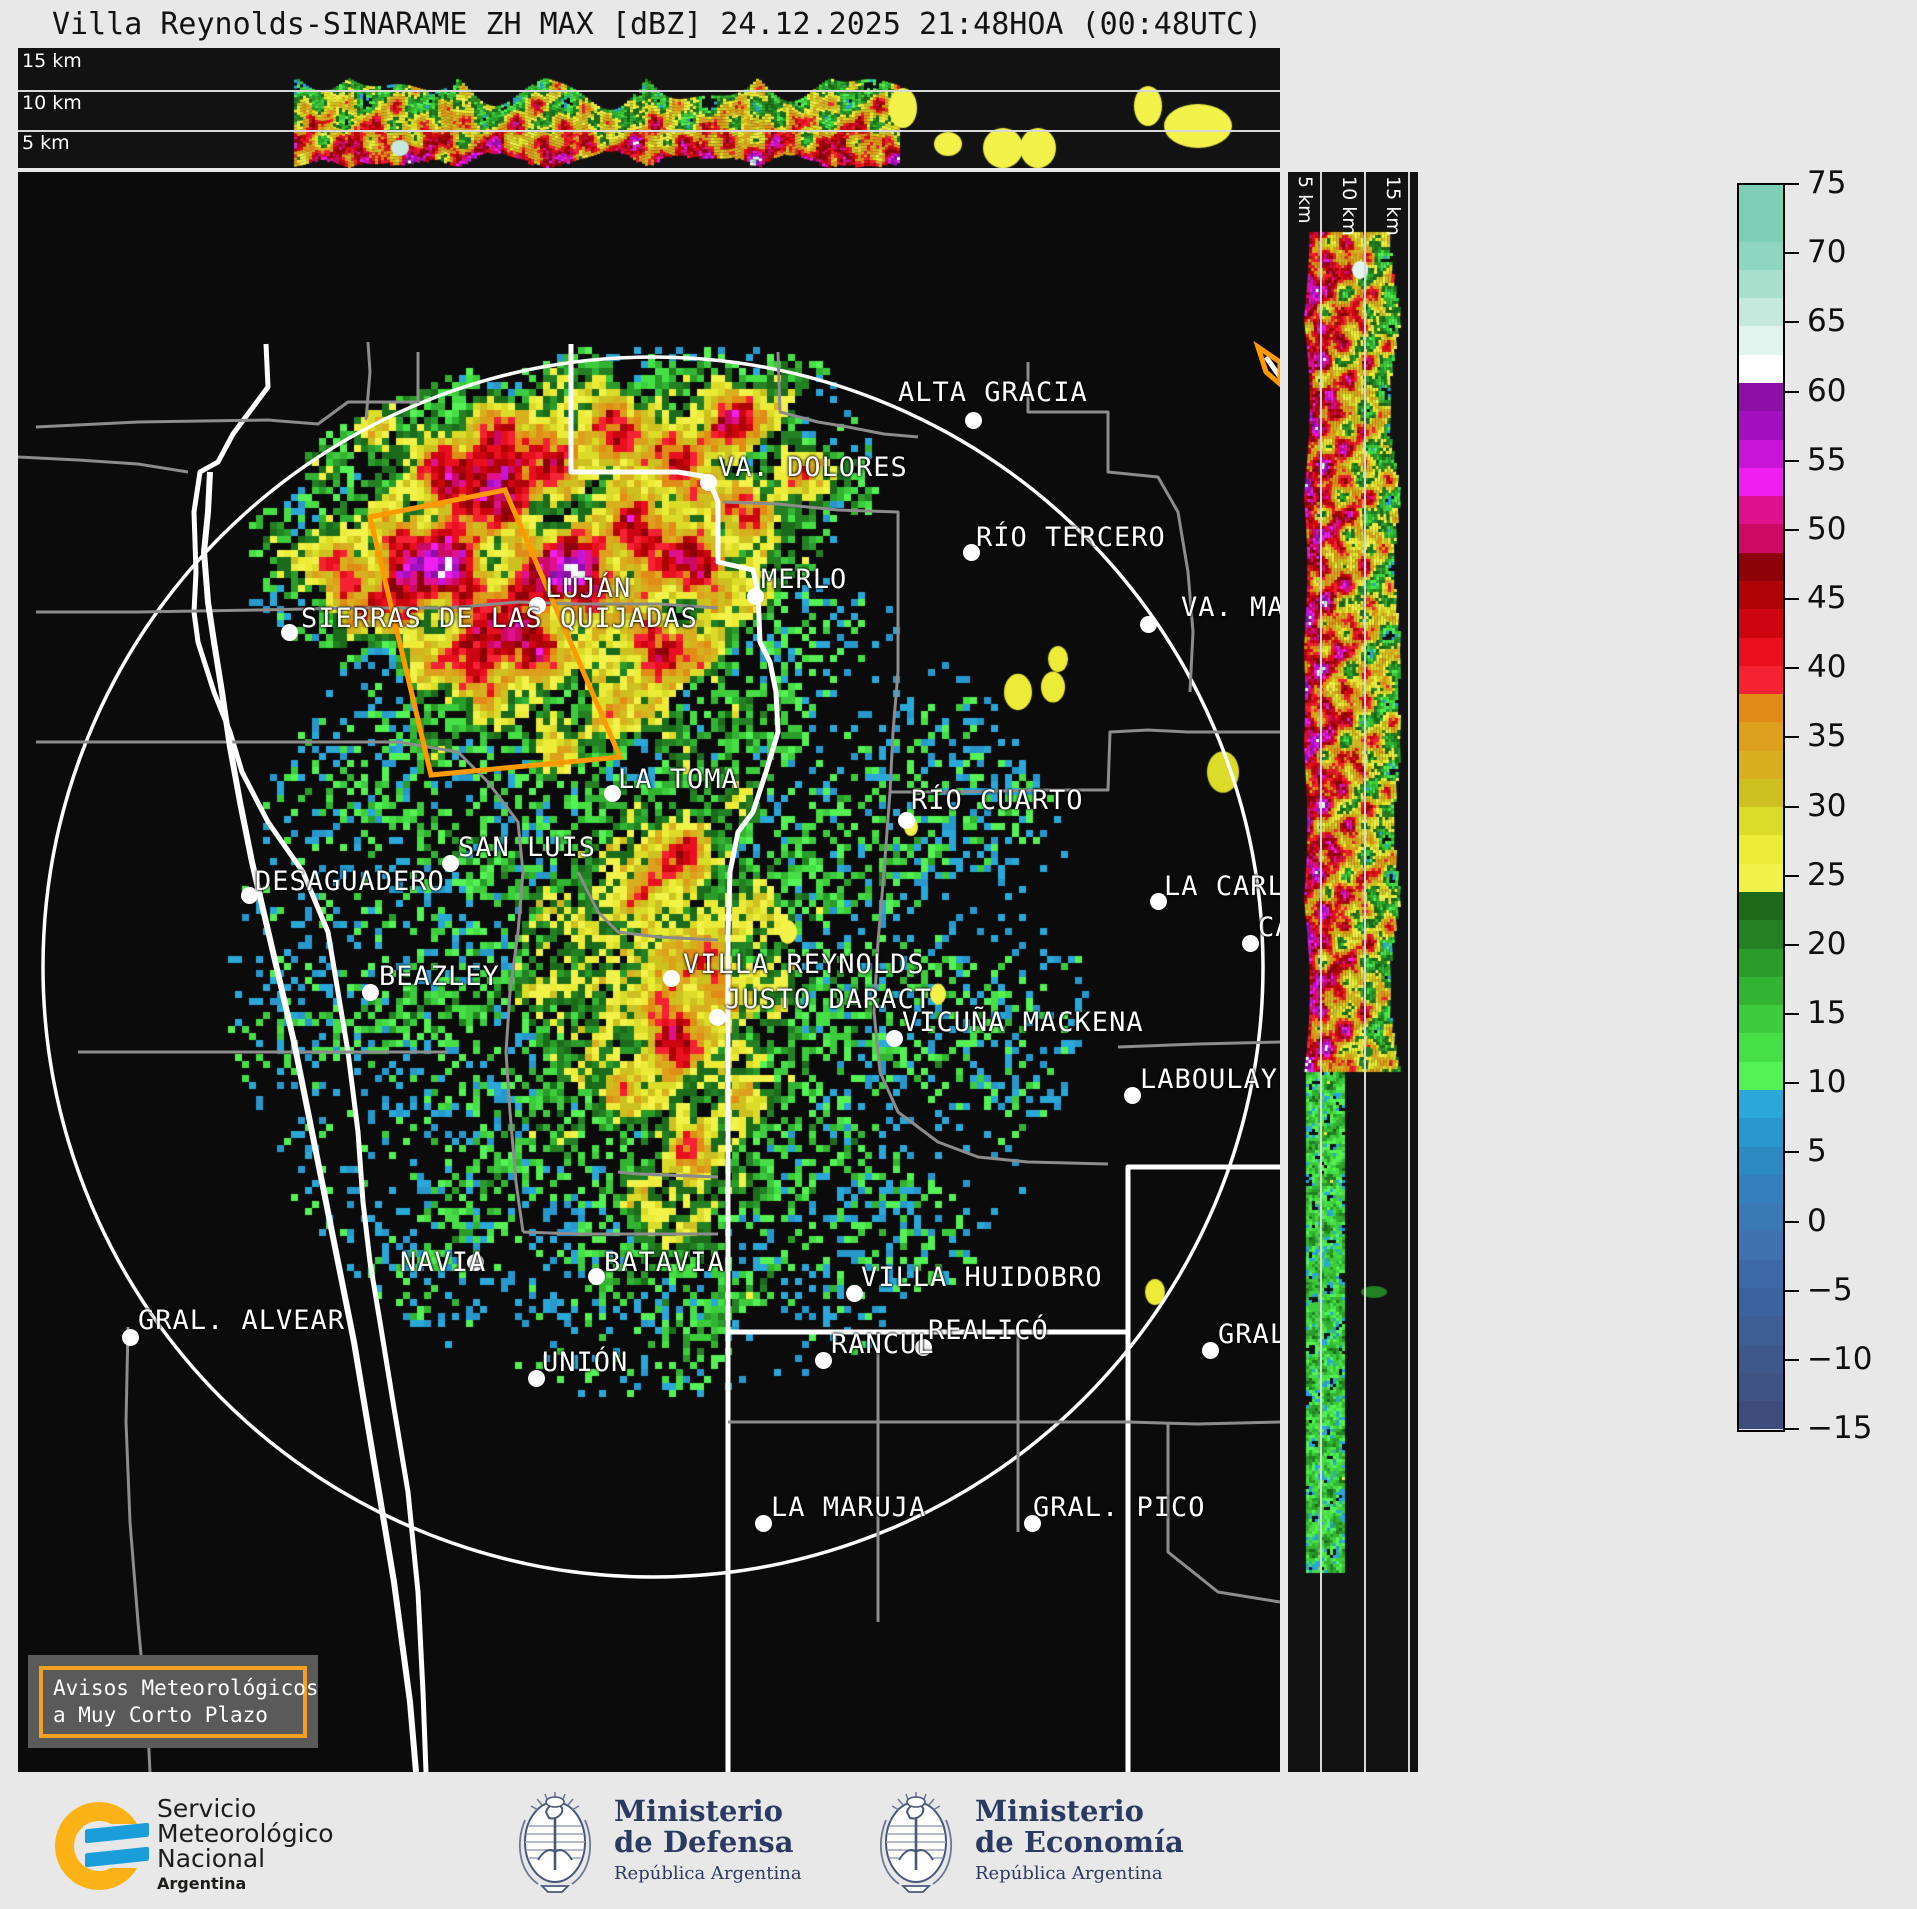  Describe the element at coordinates (1827, 183) in the screenshot. I see `colorbar-tick-label: 75` at that location.